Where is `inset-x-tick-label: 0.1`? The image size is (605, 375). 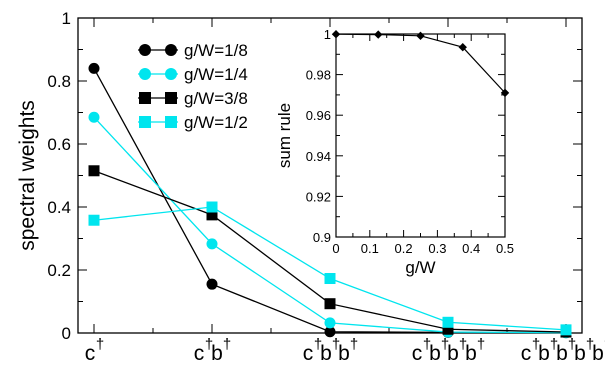
inset-x-tick-label: 0.1 is located at coordinates (370, 248).